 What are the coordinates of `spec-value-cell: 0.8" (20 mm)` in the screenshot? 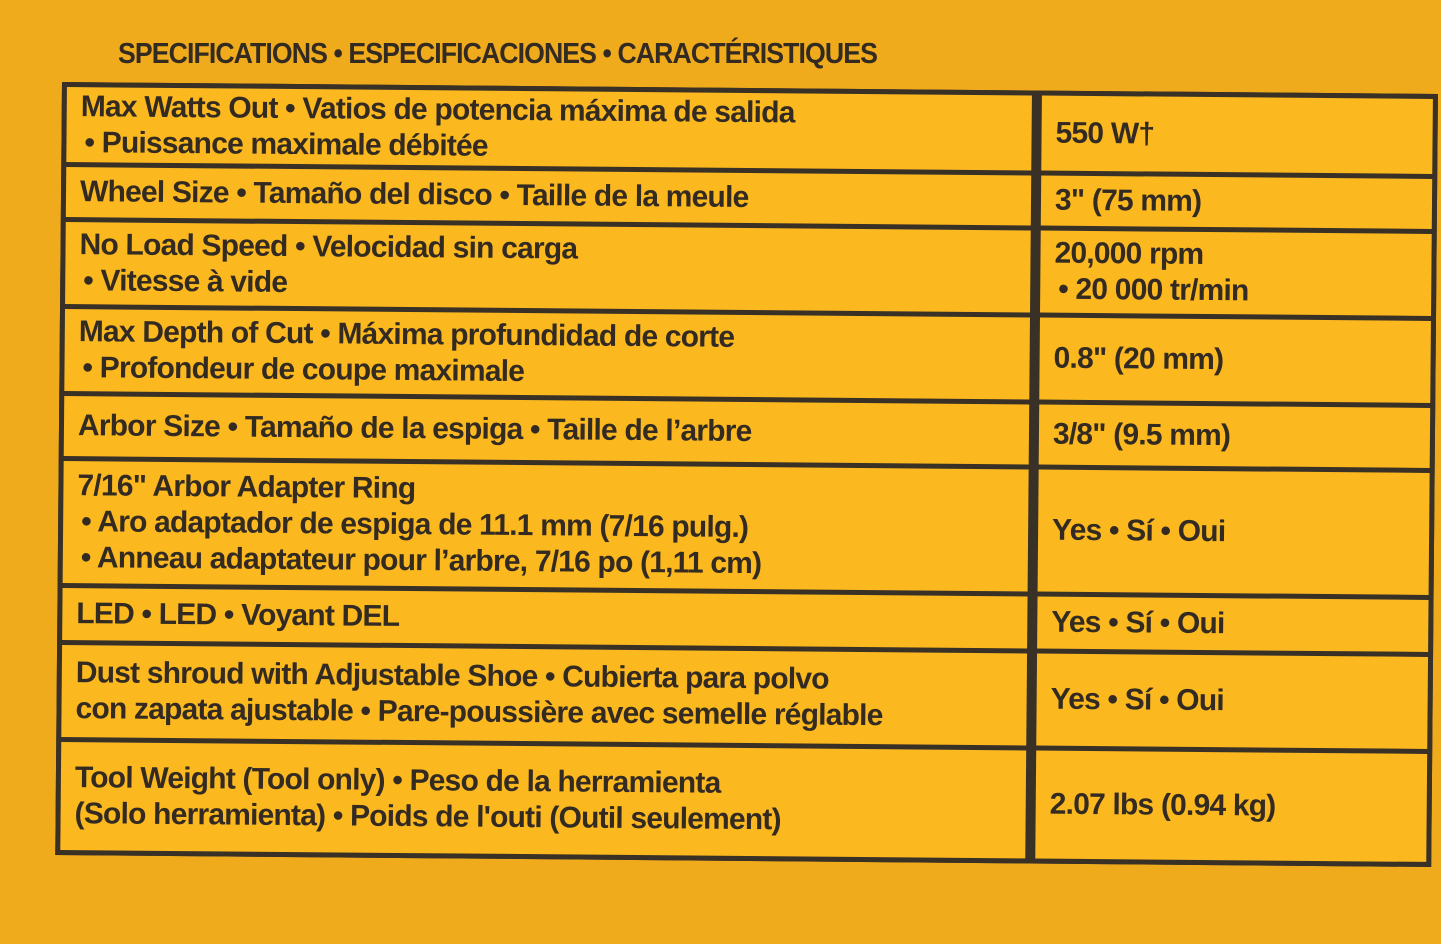 It's located at (1235, 360).